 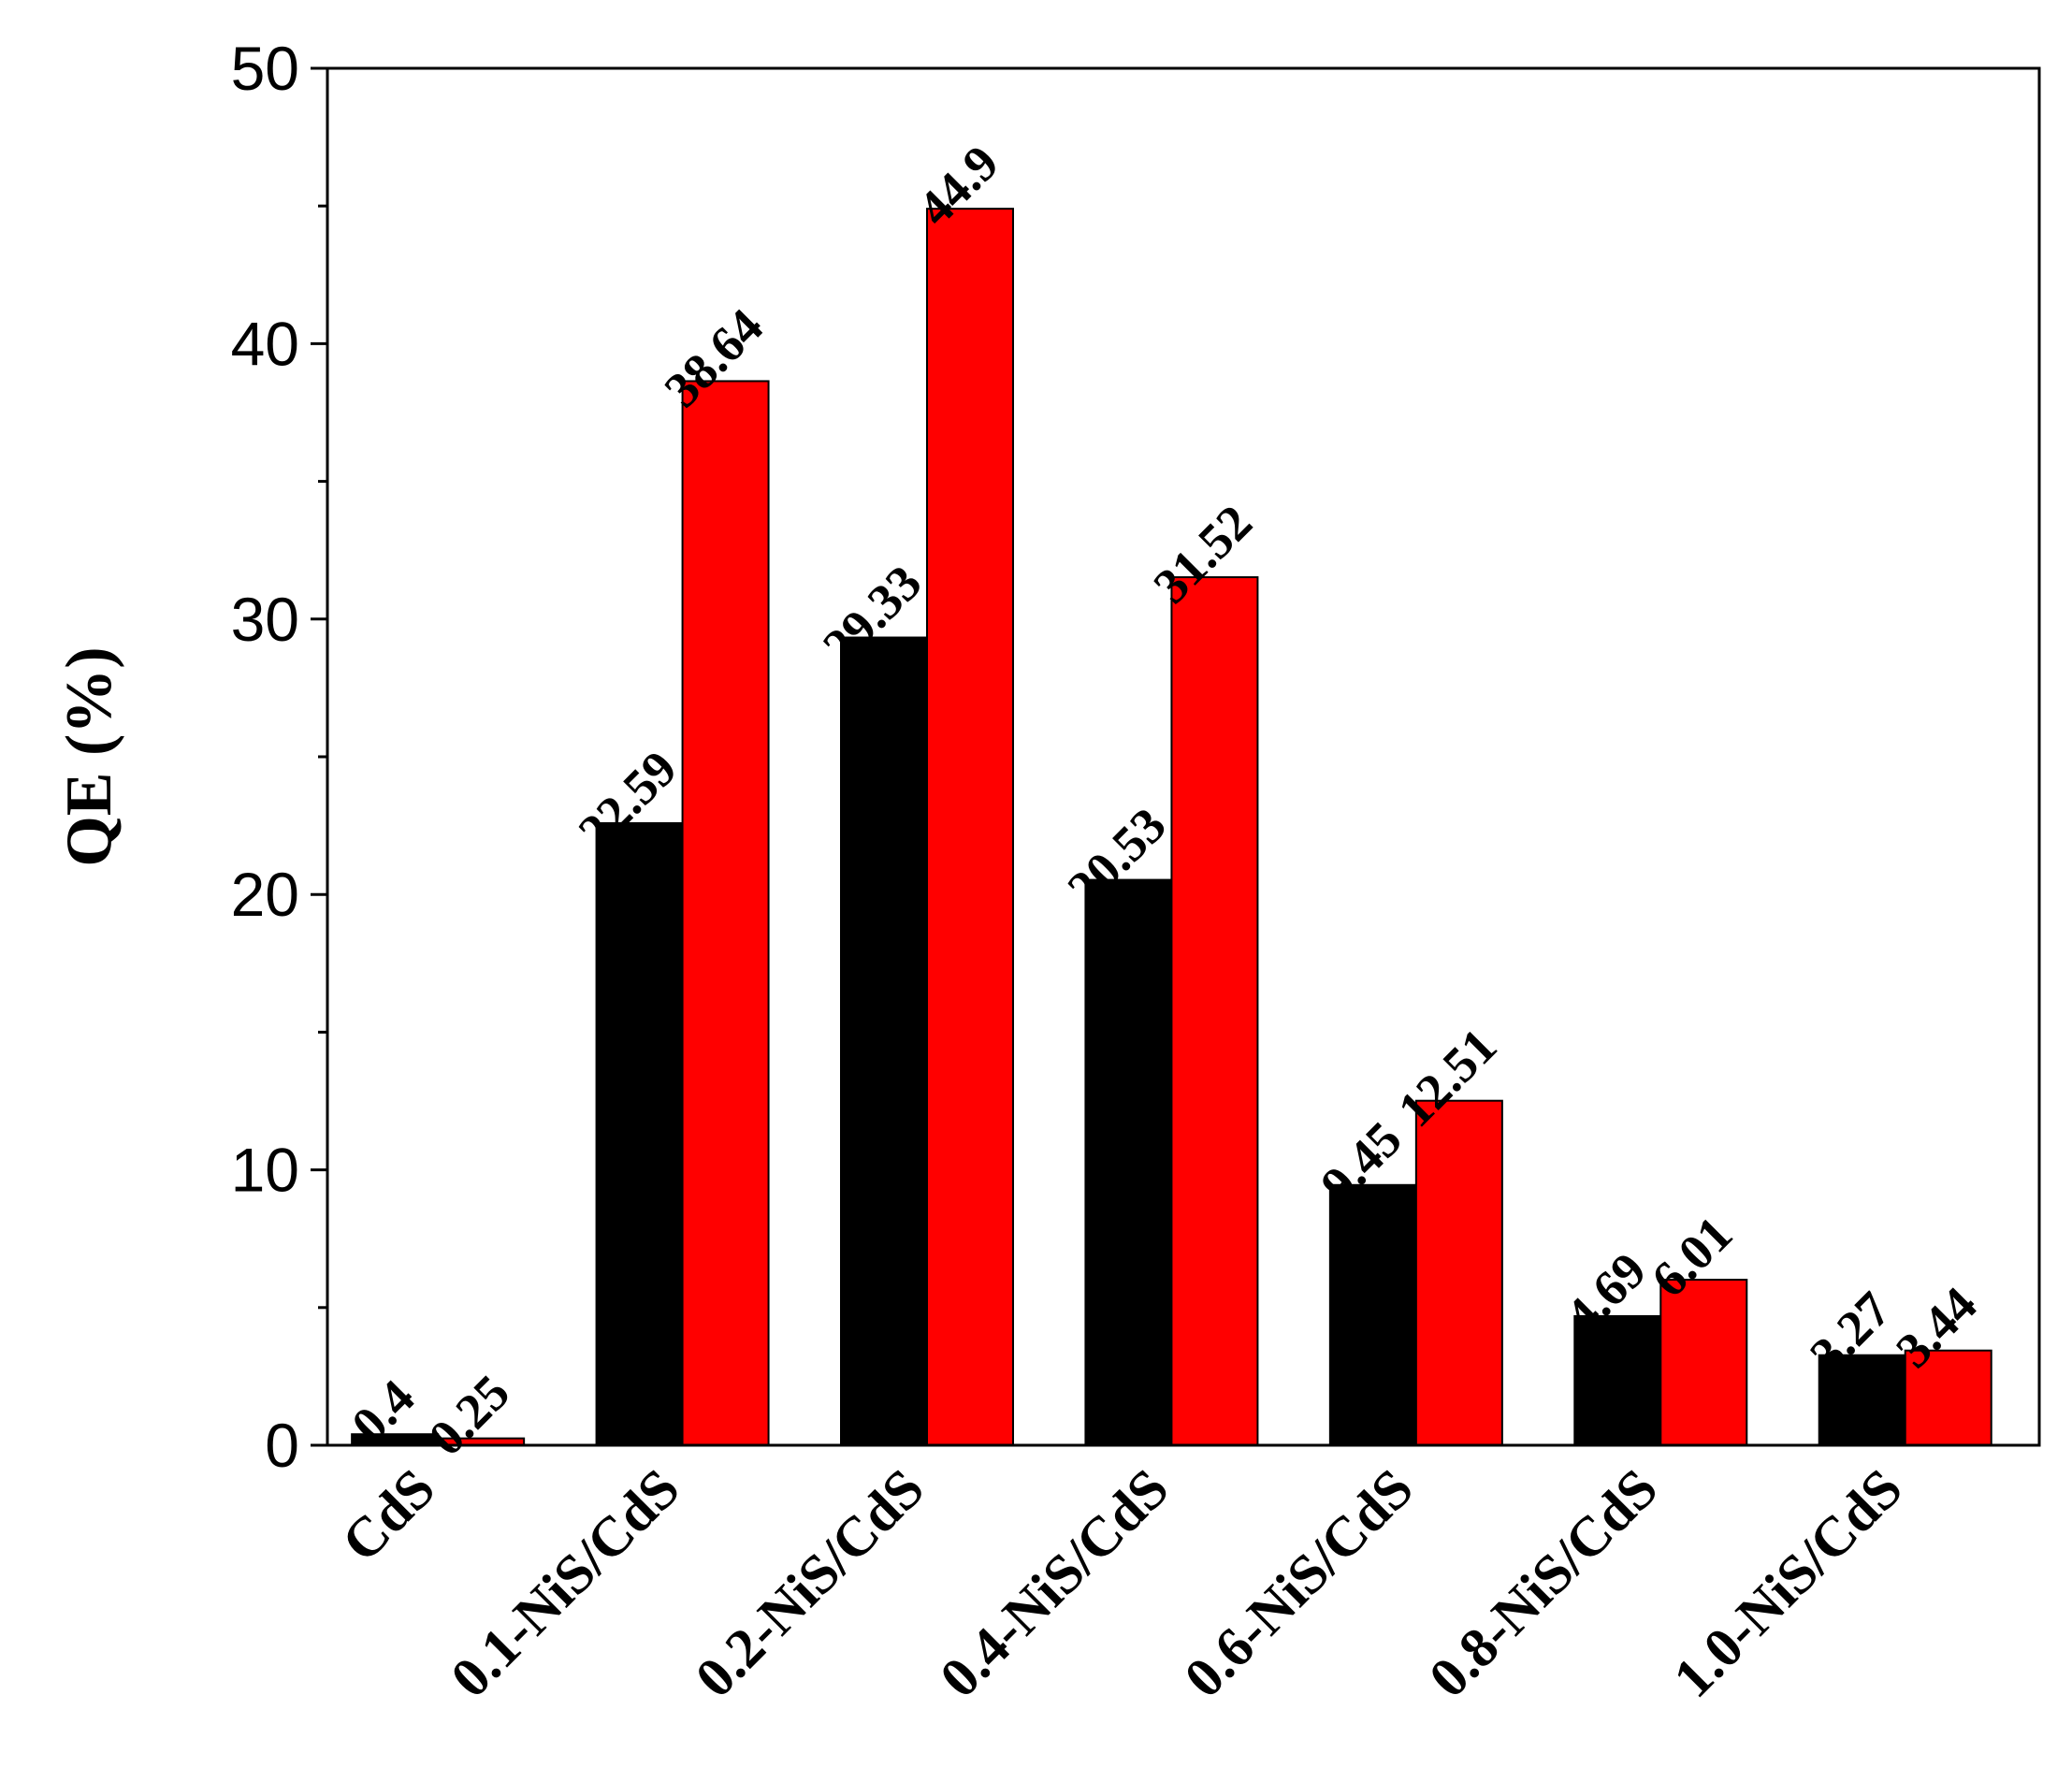 I want to click on y-axis-ticks: 0 10 20 30 40 50, so click(x=279, y=757).